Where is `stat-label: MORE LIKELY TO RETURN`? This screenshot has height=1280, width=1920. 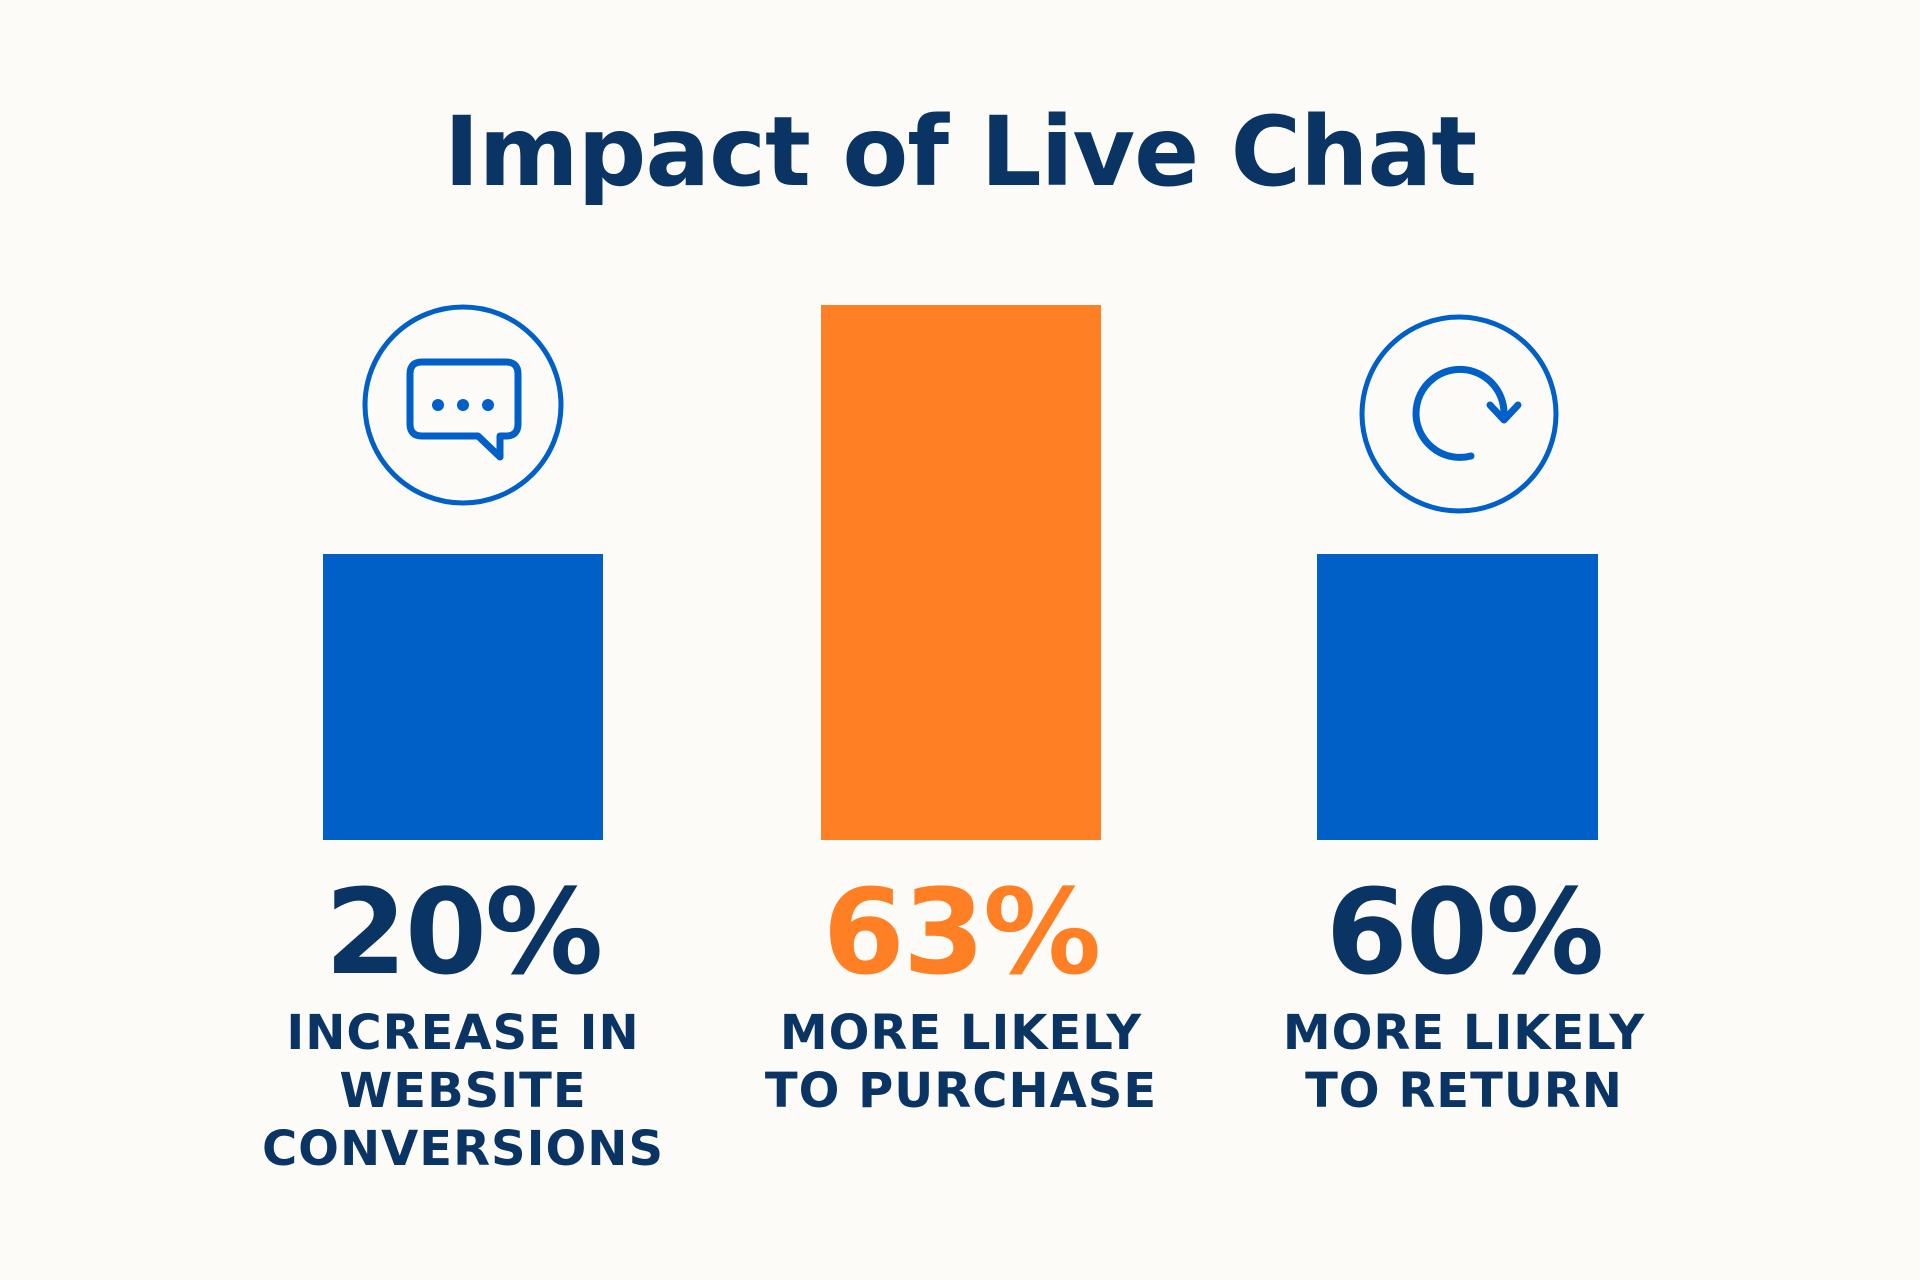 stat-label: MORE LIKELY TO RETURN is located at coordinates (1464, 1062).